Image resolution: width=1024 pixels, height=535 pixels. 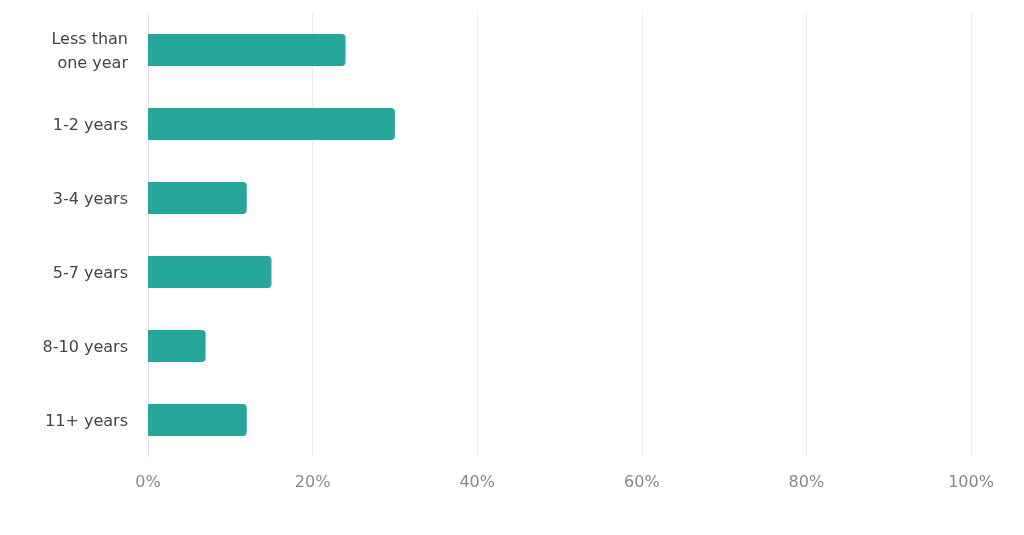 What do you see at coordinates (477, 481) in the screenshot?
I see `x-tick-label: 40%` at bounding box center [477, 481].